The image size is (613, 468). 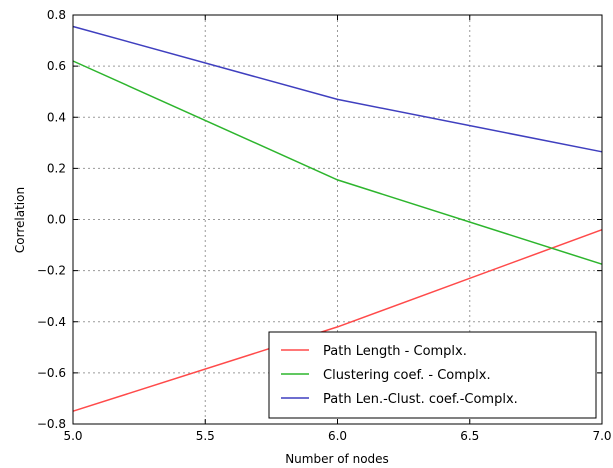 I want to click on x-tick-label: 5.5, so click(x=205, y=436).